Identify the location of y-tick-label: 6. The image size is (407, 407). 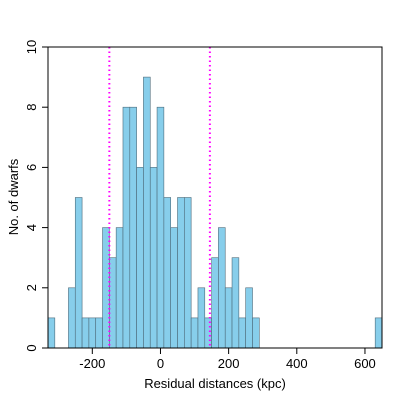
(31, 167).